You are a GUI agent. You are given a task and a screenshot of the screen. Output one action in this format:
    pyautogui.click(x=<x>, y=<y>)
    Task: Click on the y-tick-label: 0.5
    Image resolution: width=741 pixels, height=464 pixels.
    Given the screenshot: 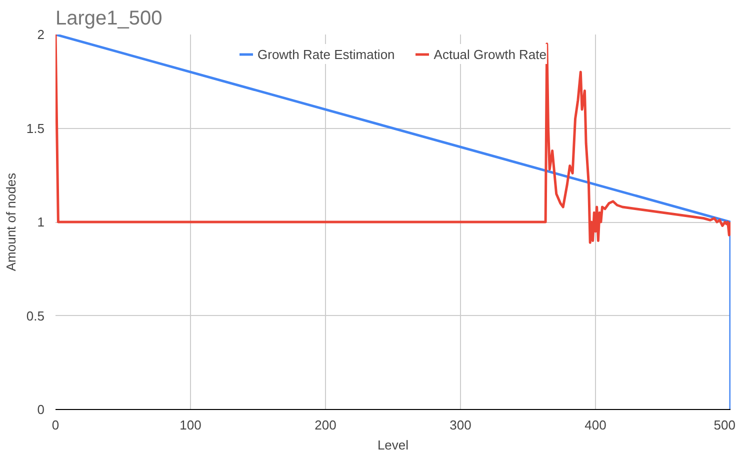 What is the action you would take?
    pyautogui.click(x=35, y=316)
    